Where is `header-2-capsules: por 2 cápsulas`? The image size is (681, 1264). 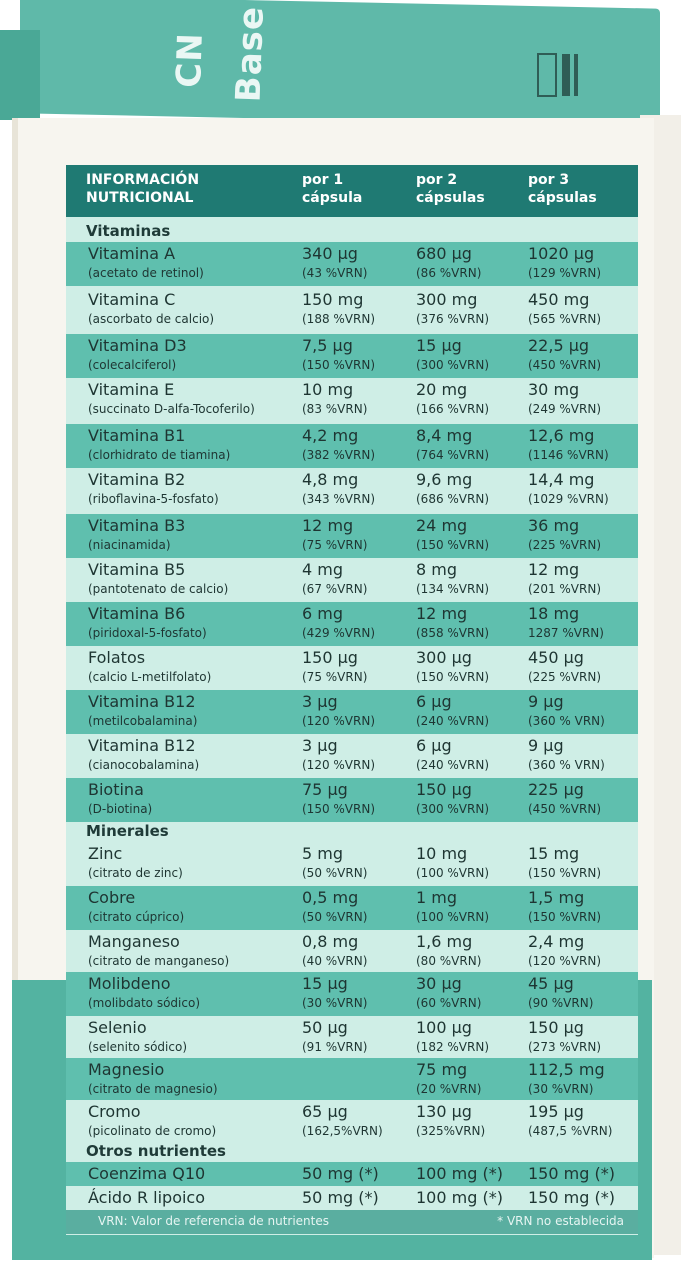 header-2-capsules: por 2 cápsulas is located at coordinates (450, 189).